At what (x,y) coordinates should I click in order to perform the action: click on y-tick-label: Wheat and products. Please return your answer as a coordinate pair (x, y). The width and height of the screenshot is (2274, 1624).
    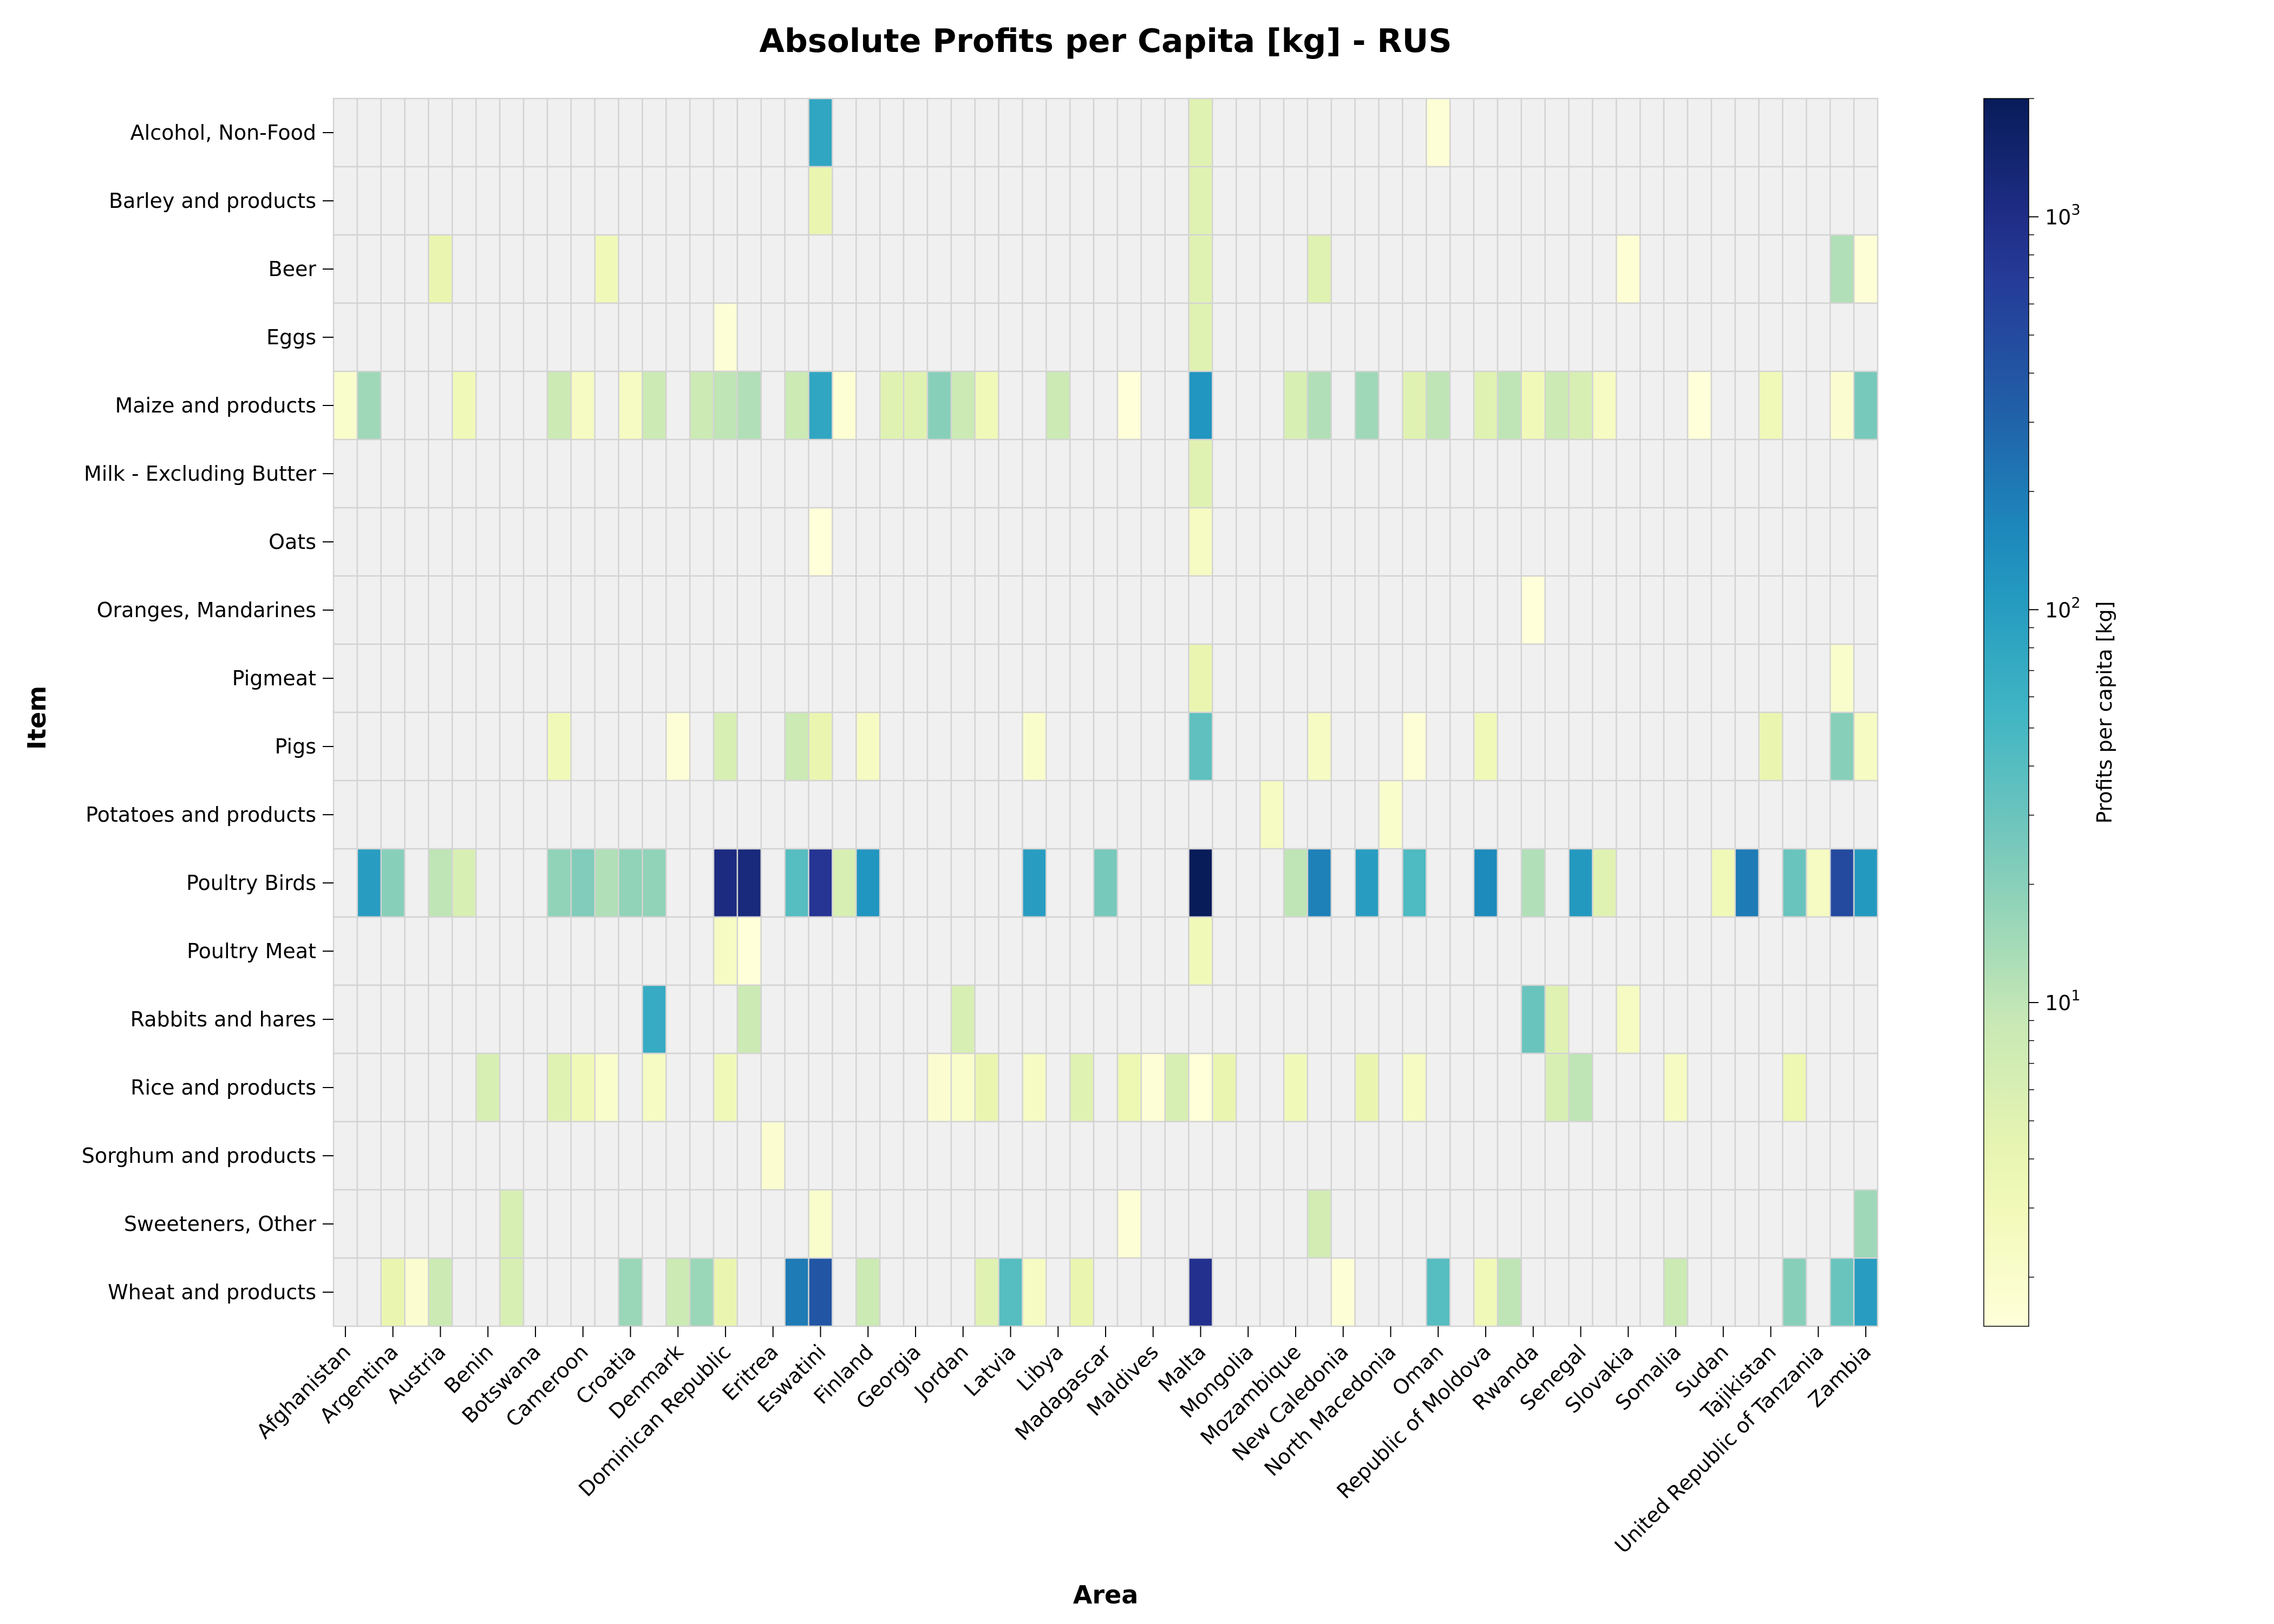
    Looking at the image, I should click on (212, 1292).